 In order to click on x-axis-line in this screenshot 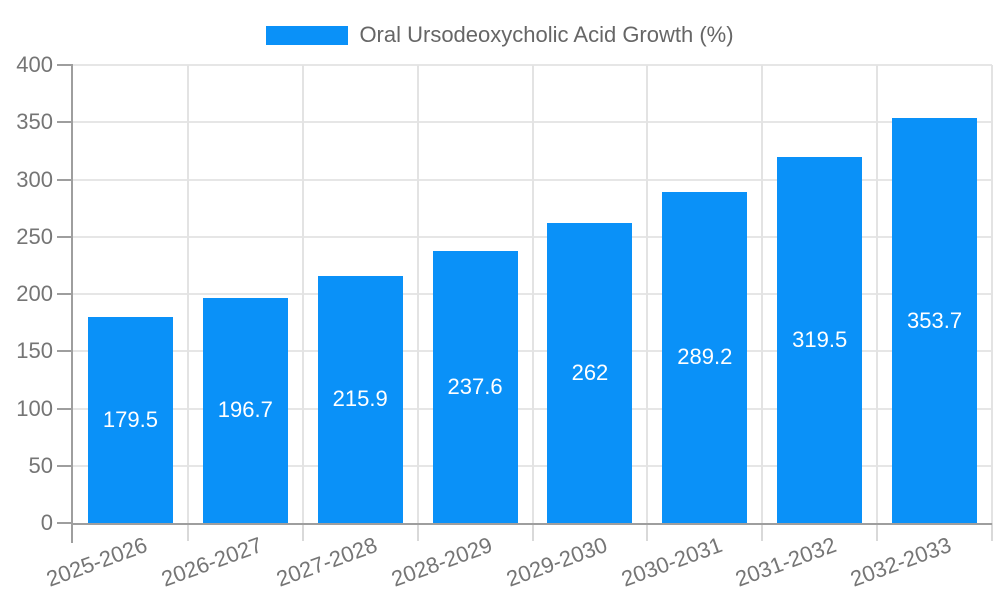, I will do `click(531, 524)`.